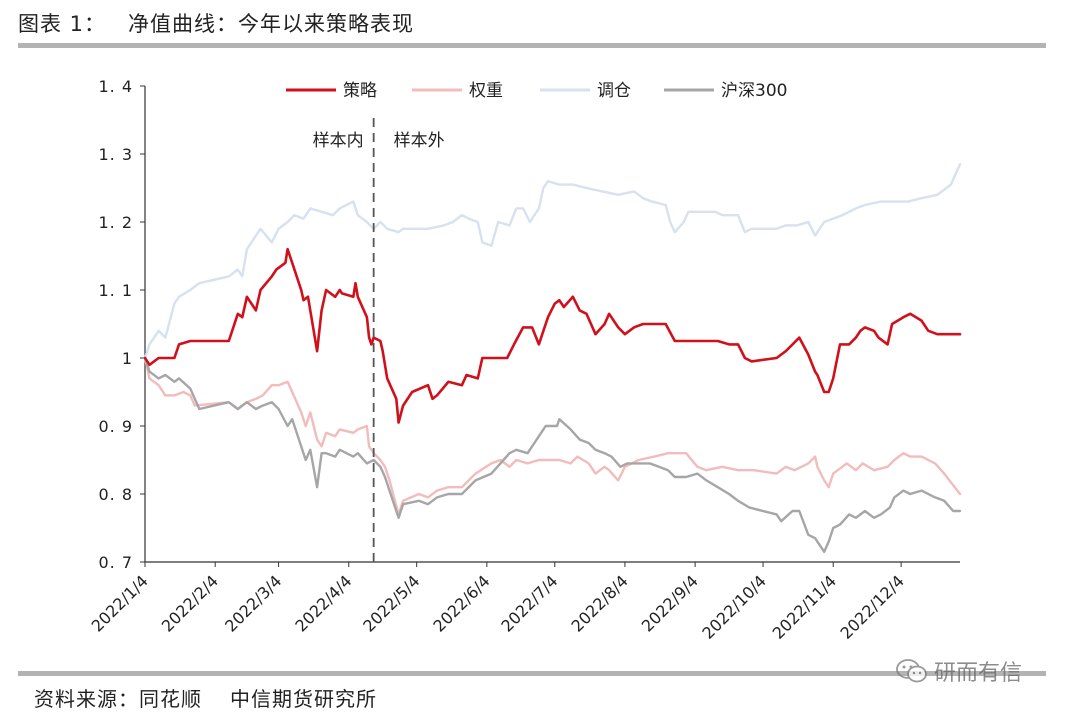 The height and width of the screenshot is (719, 1080). Describe the element at coordinates (670, 603) in the screenshot. I see `x-tick-label: 2022/9/4` at that location.